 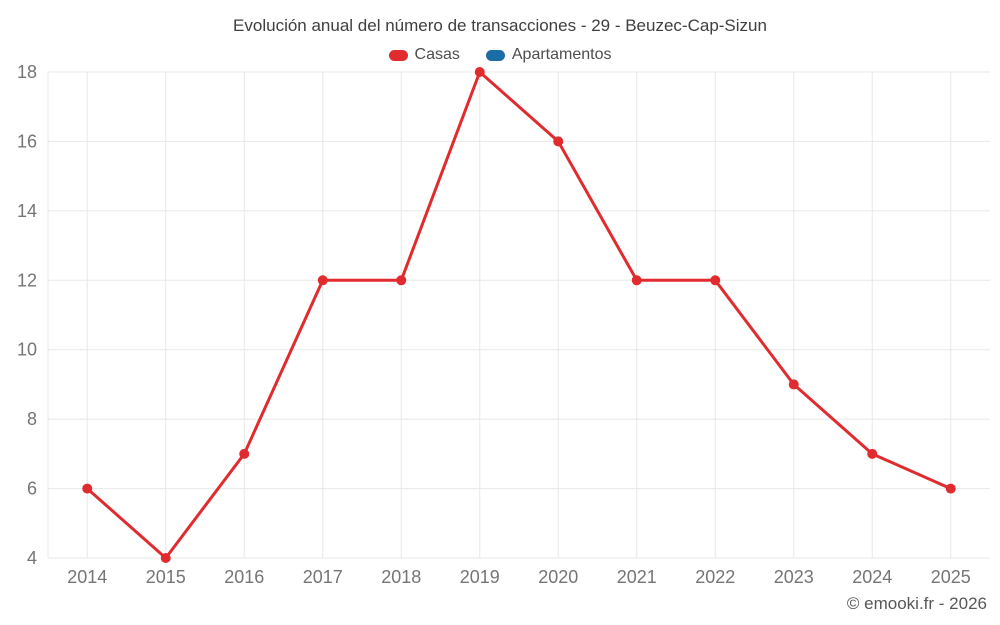 What do you see at coordinates (398, 55) in the screenshot?
I see `legend-swatch-casas-icon` at bounding box center [398, 55].